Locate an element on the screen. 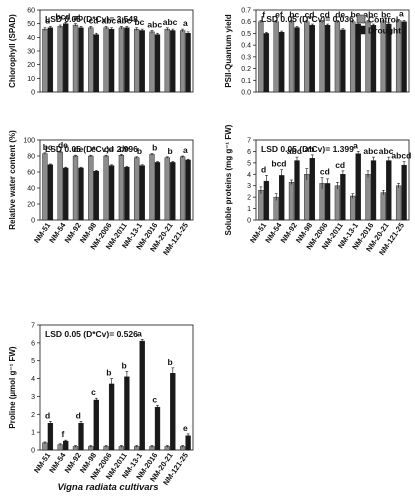 The width and height of the screenshot is (415, 500). y-tick-label: 60 is located at coordinates (31, 11).